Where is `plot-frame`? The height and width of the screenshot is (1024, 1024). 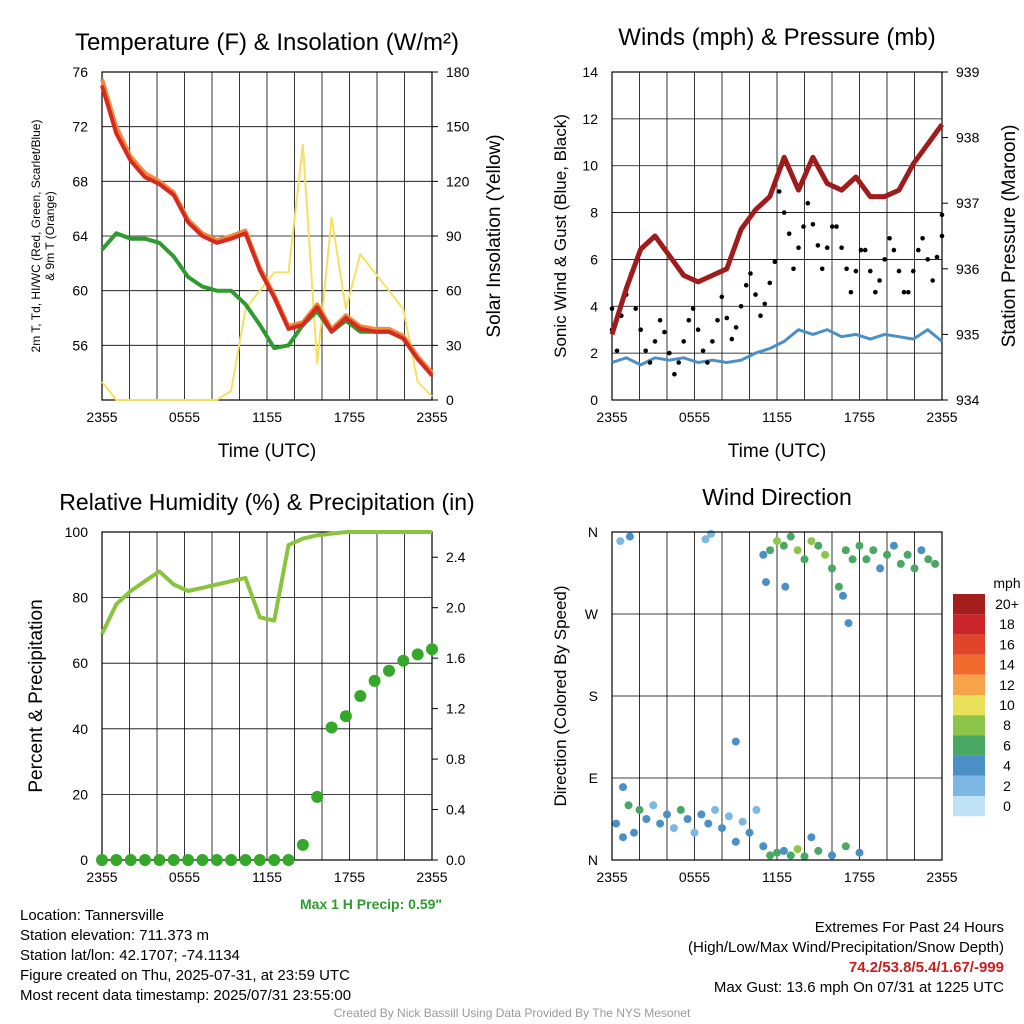
plot-frame is located at coordinates (777, 696).